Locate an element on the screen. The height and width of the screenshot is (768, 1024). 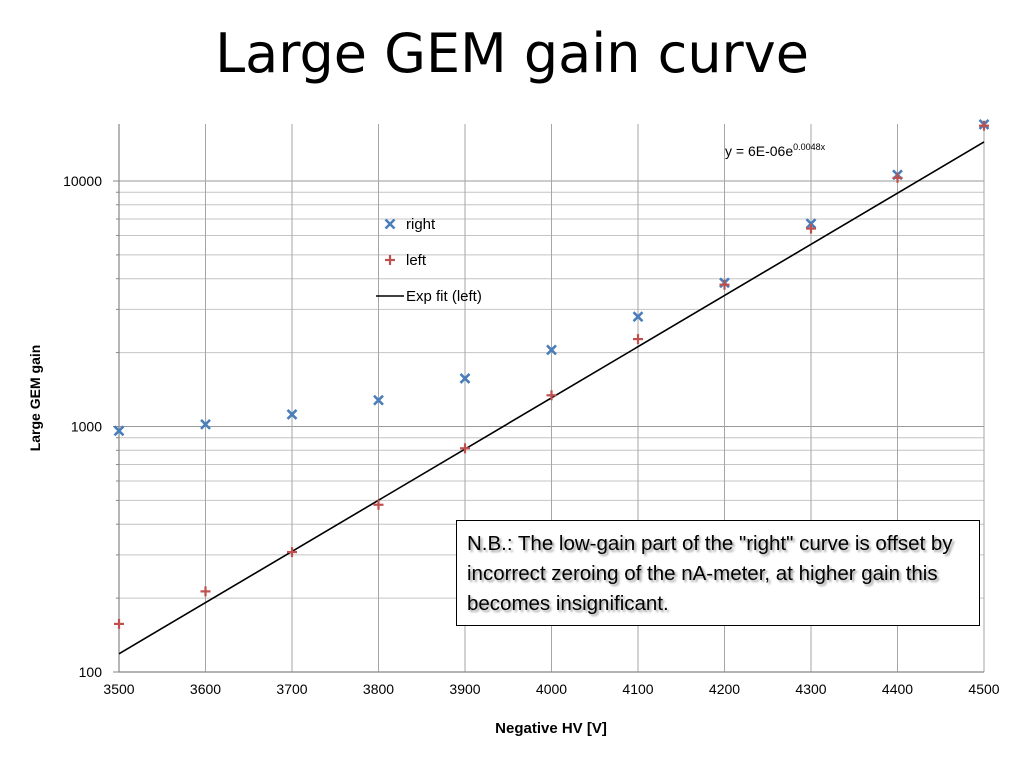
x-tick-label: 4000 is located at coordinates (551, 689).